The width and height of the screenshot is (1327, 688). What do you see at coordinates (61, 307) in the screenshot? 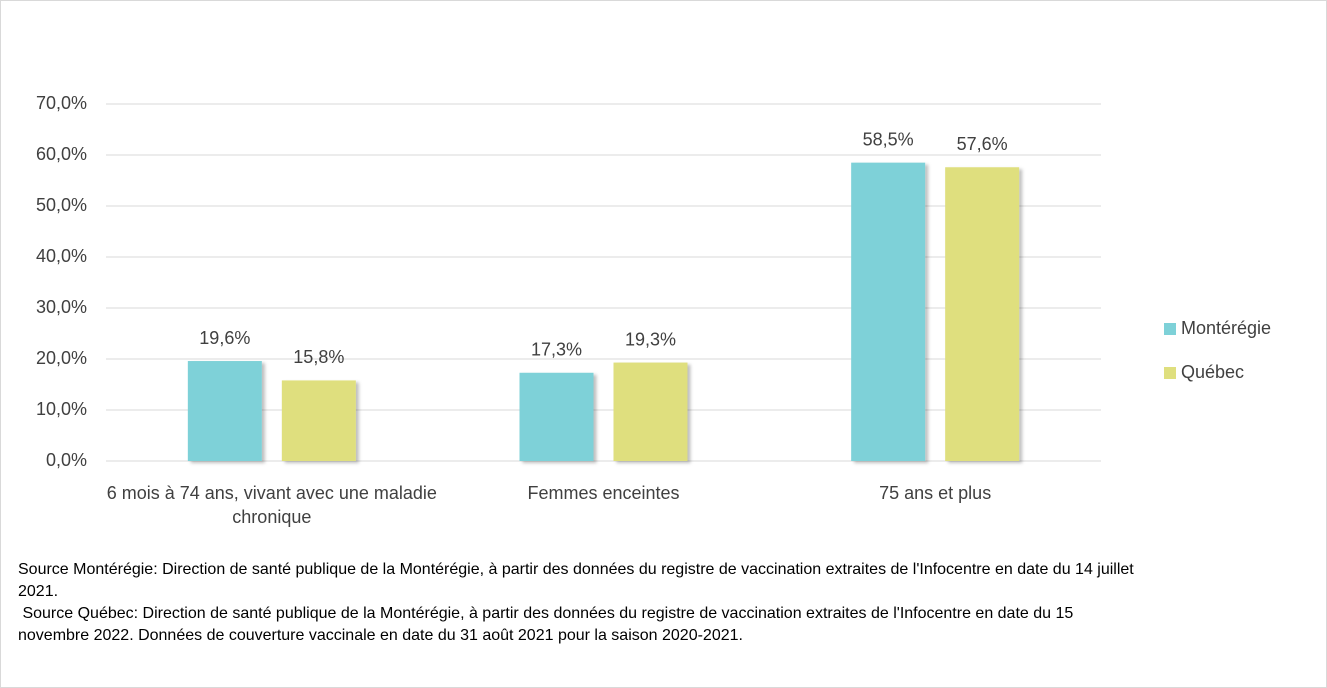
I see `y-tick-label: 30,0%` at bounding box center [61, 307].